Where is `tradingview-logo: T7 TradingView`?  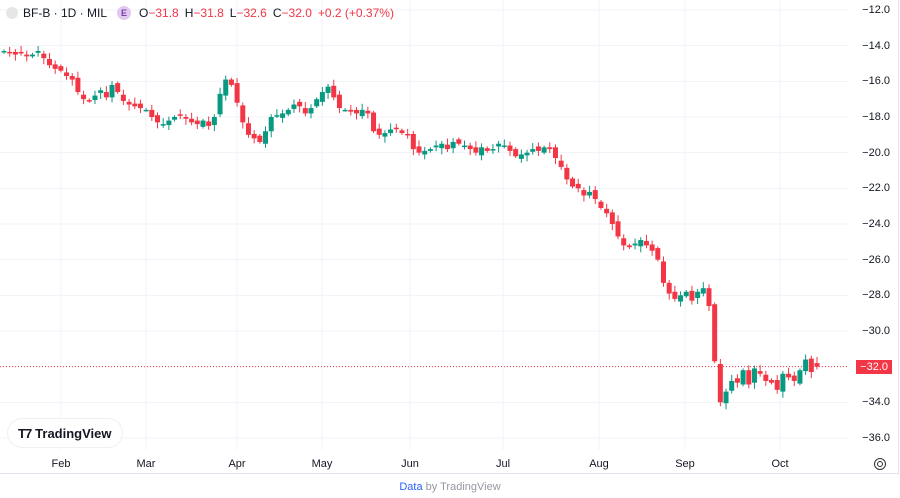
tradingview-logo: T7 TradingView is located at coordinates (65, 433).